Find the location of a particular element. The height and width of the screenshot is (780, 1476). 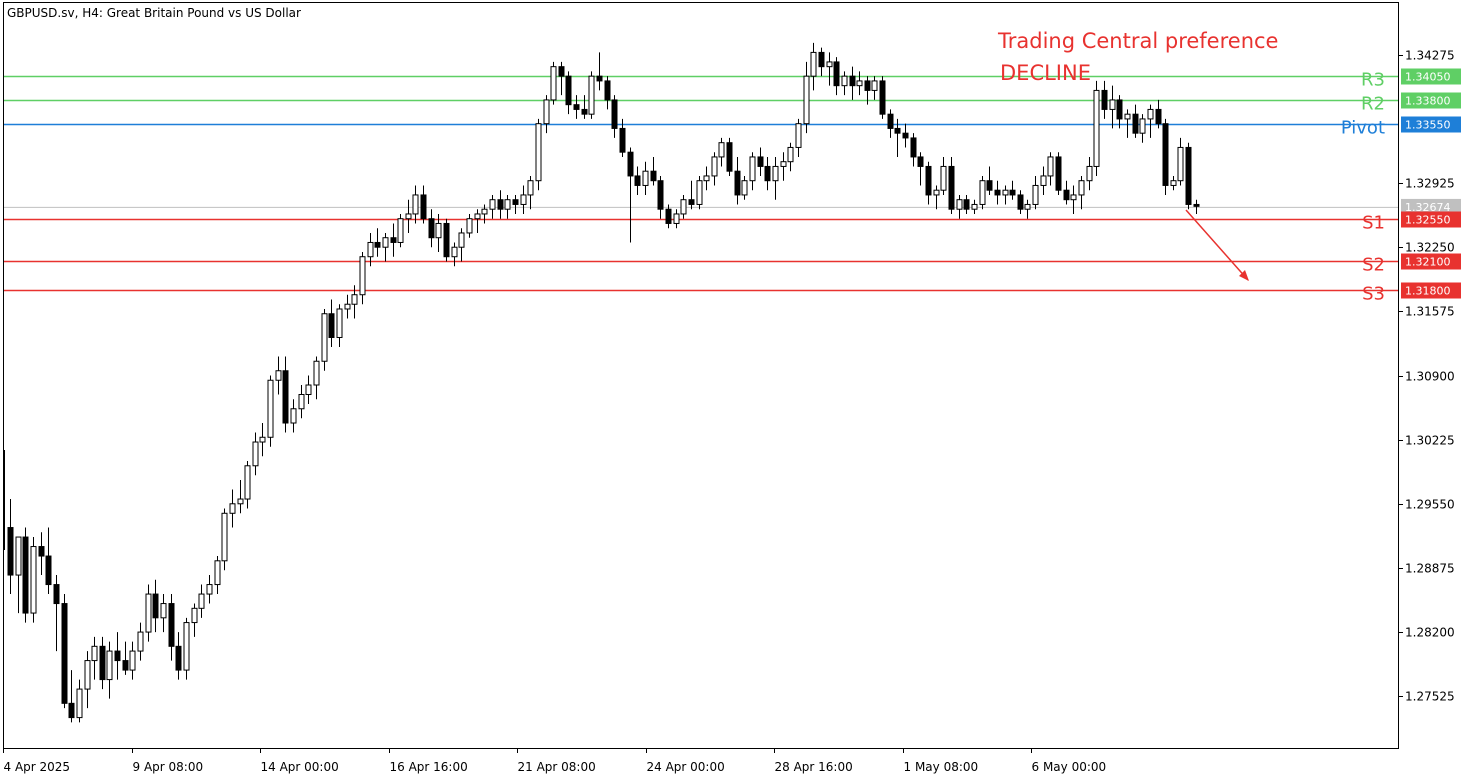

x-tick-label: 1 May 08:00 is located at coordinates (941, 767).